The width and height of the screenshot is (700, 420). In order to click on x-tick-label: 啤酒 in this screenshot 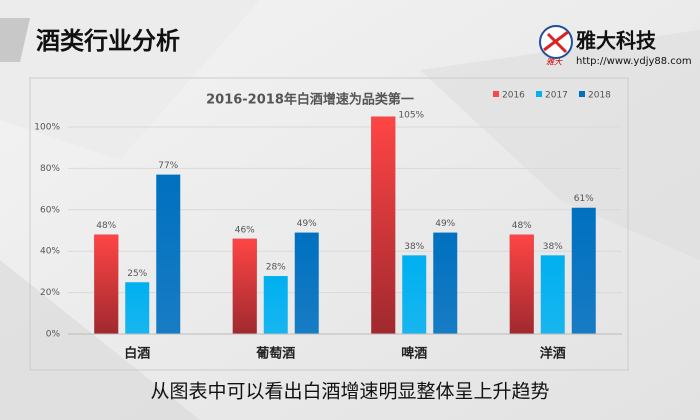, I will do `click(414, 354)`.